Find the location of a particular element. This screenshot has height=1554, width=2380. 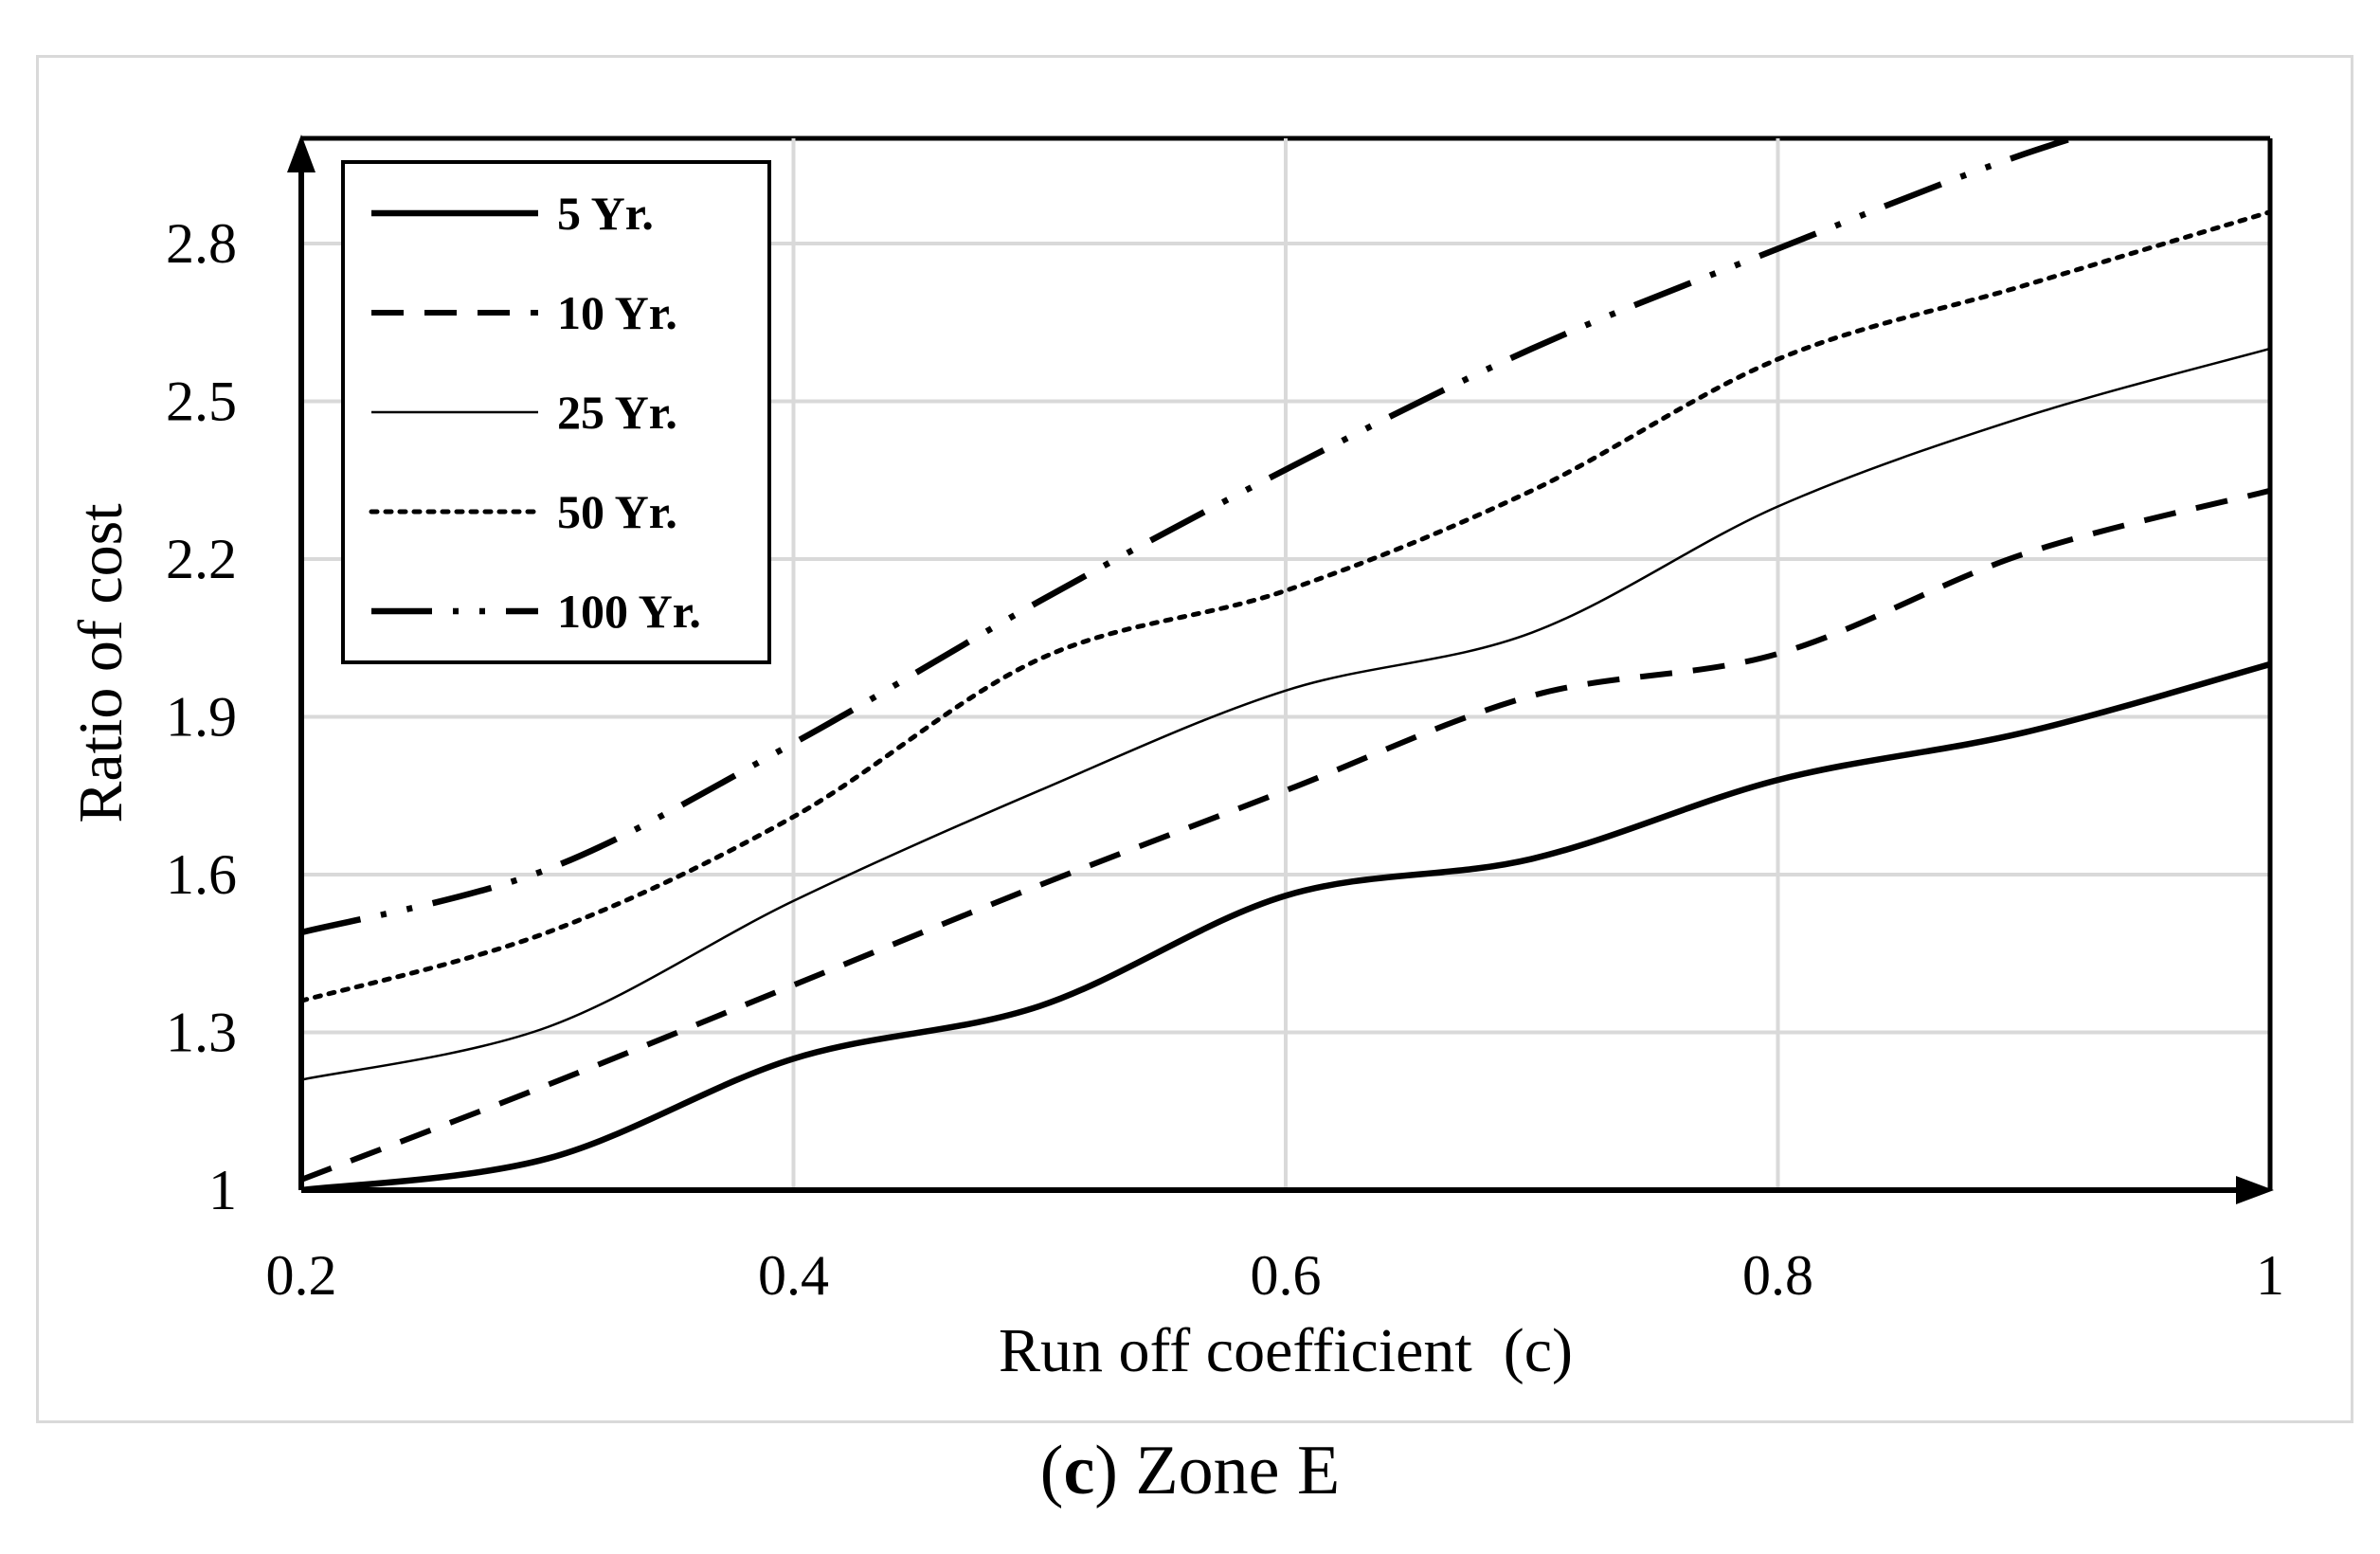

legend-label: 100 Yr. is located at coordinates (629, 611).